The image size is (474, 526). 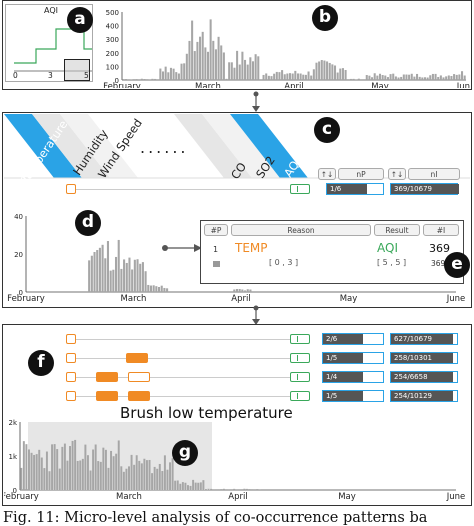 I want to click on col-header-np: nP, so click(x=361, y=174).